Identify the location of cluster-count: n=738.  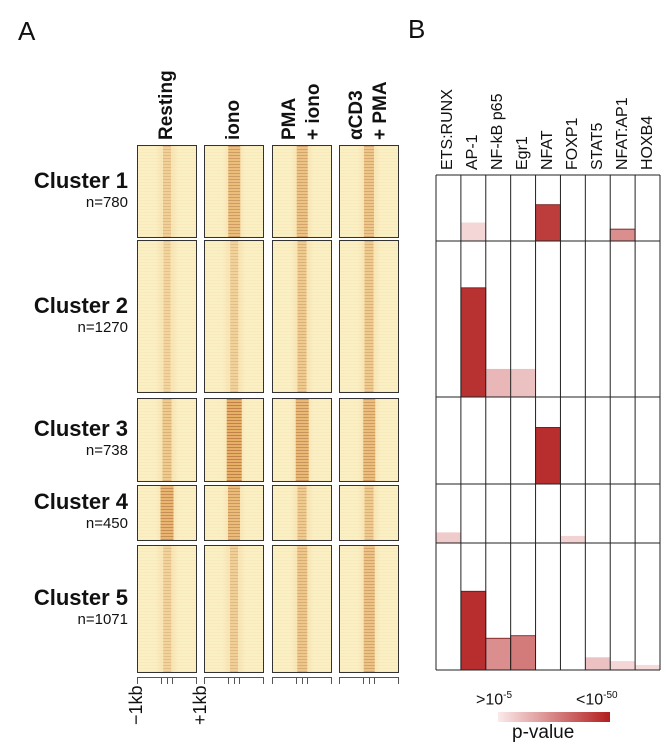
(106, 450).